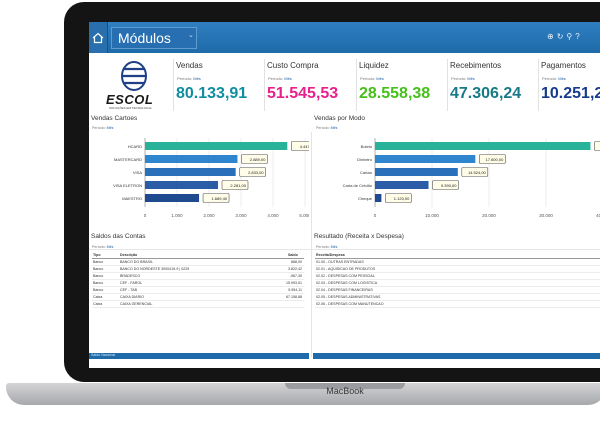  What do you see at coordinates (132, 297) in the screenshot?
I see `table-cell: CAIXA DIARIO` at bounding box center [132, 297].